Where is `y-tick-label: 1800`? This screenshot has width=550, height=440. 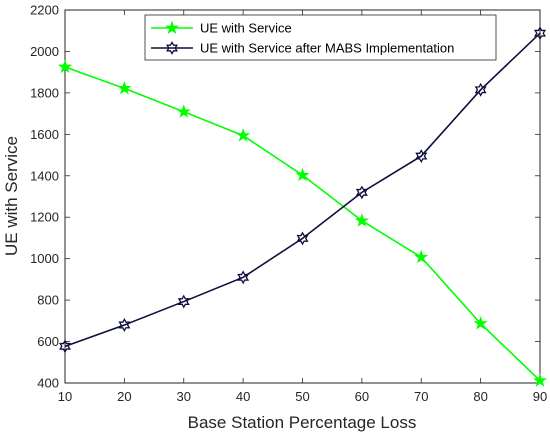 y-tick-label: 1800 is located at coordinates (44, 92).